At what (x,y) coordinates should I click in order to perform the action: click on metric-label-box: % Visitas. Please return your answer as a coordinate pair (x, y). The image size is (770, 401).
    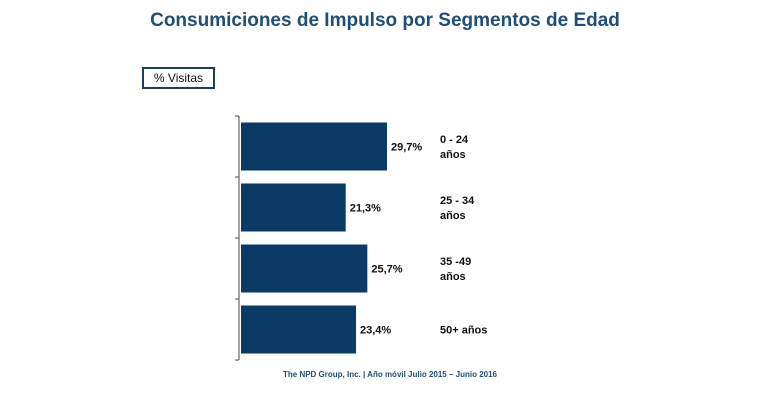
    Looking at the image, I should click on (178, 78).